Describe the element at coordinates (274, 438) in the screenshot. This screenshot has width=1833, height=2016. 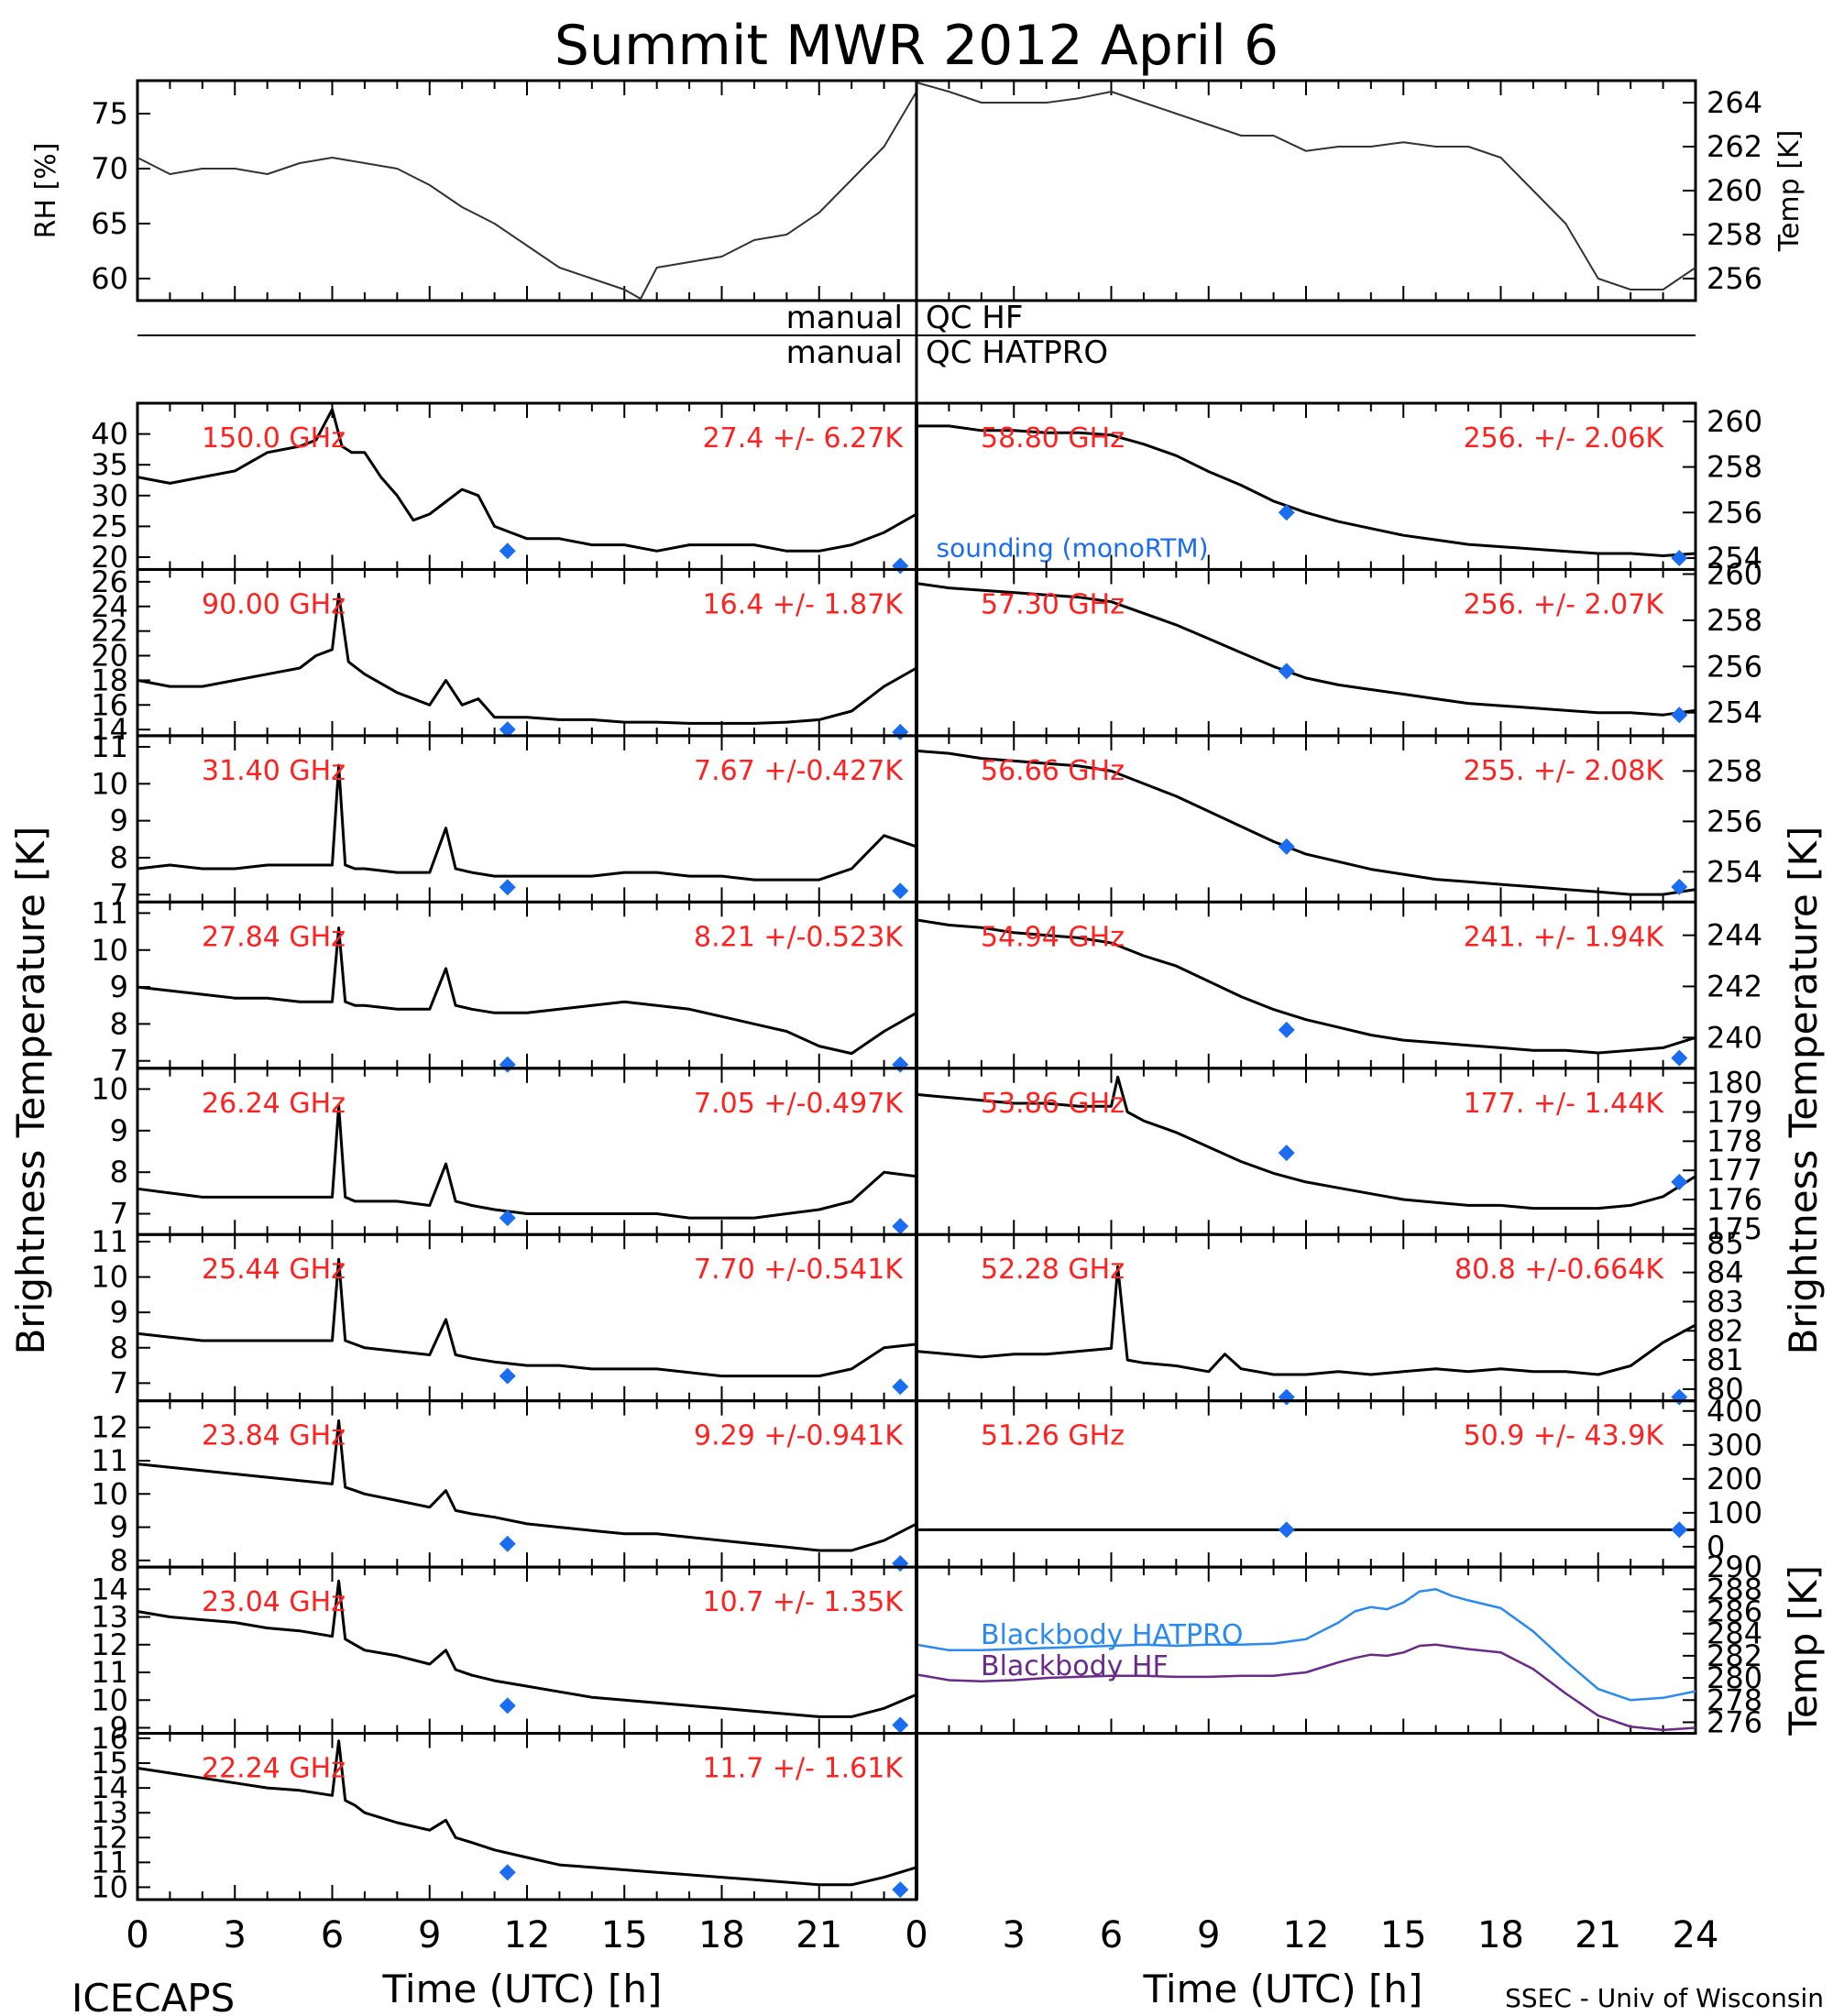
I see `left-panel-1-frequency: 150.0 GHz` at that location.